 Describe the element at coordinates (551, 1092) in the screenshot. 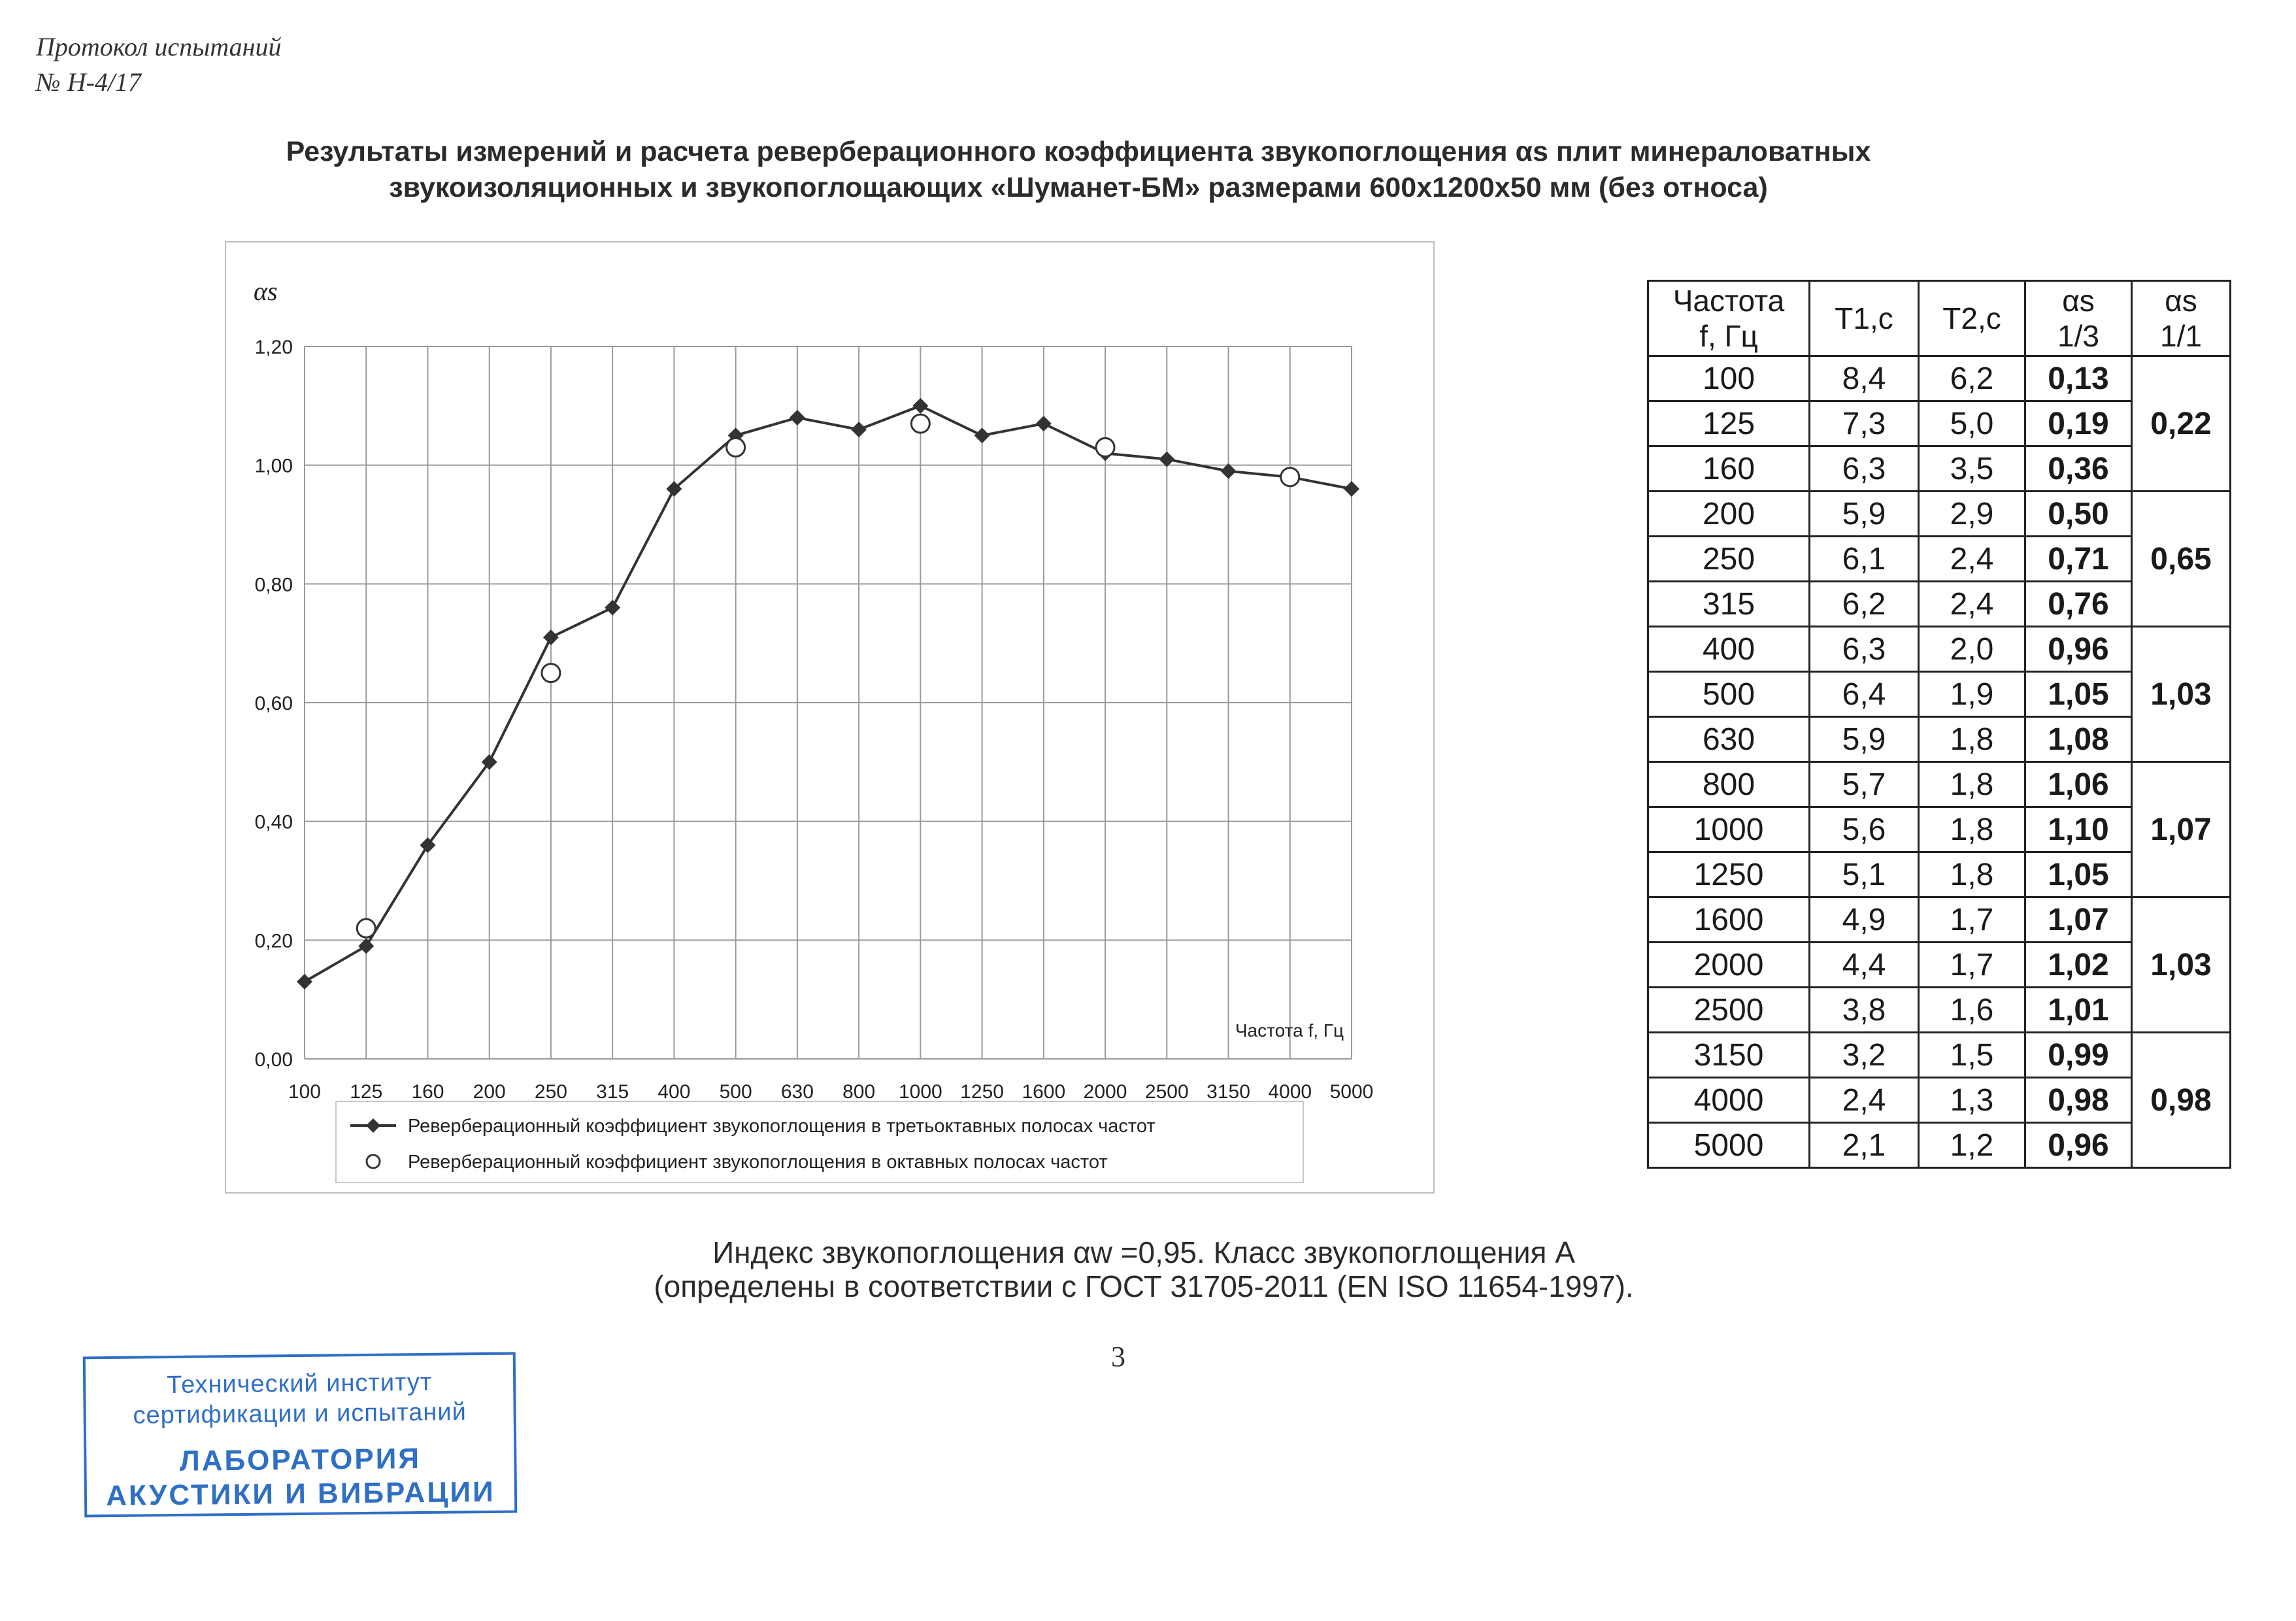

I see `x-tick-label: 250` at that location.